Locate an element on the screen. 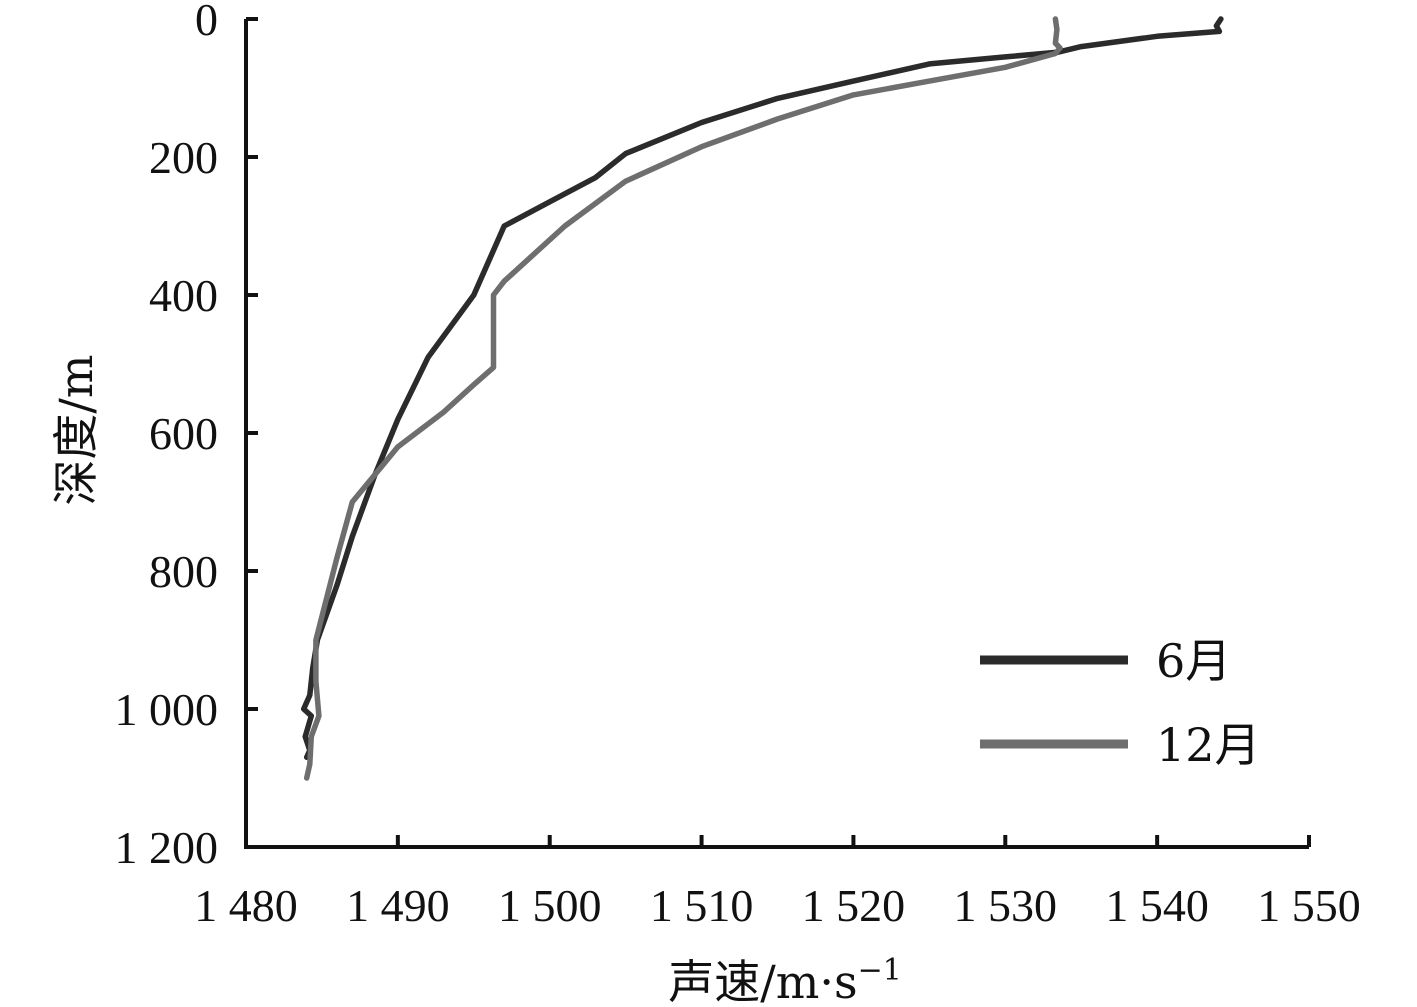 The width and height of the screenshot is (1417, 1007). x-tick-label: 1 490 is located at coordinates (398, 905).